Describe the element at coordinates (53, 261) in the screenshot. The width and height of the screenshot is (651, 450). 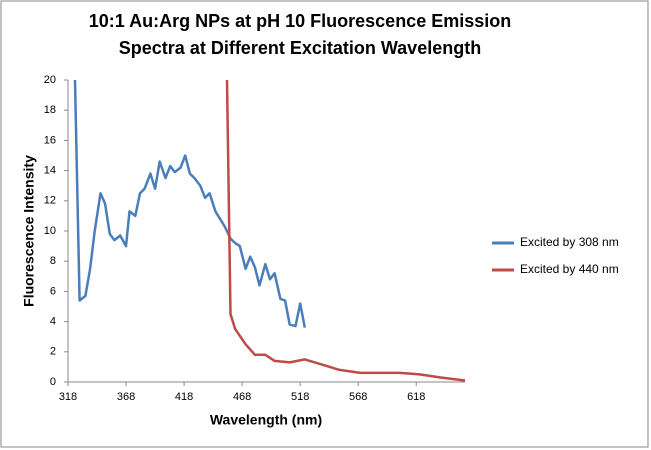
I see `y-tick-label: 8` at that location.